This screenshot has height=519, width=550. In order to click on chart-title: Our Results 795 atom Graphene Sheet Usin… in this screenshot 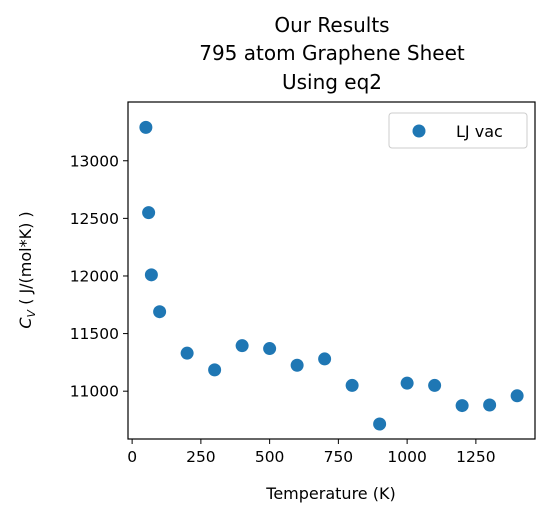, I will do `click(332, 53)`.